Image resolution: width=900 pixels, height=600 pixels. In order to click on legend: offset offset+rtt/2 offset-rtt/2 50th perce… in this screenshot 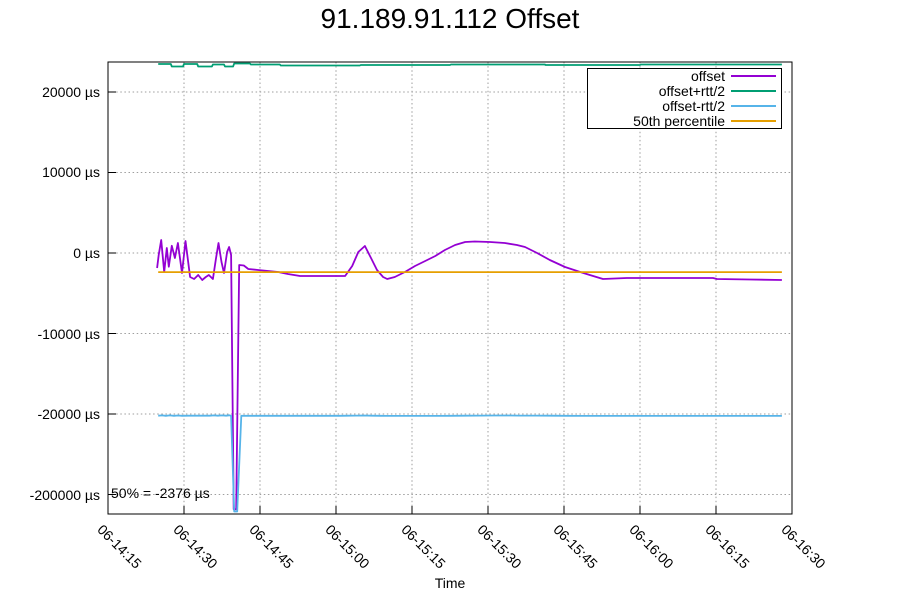, I will do `click(684, 98)`.